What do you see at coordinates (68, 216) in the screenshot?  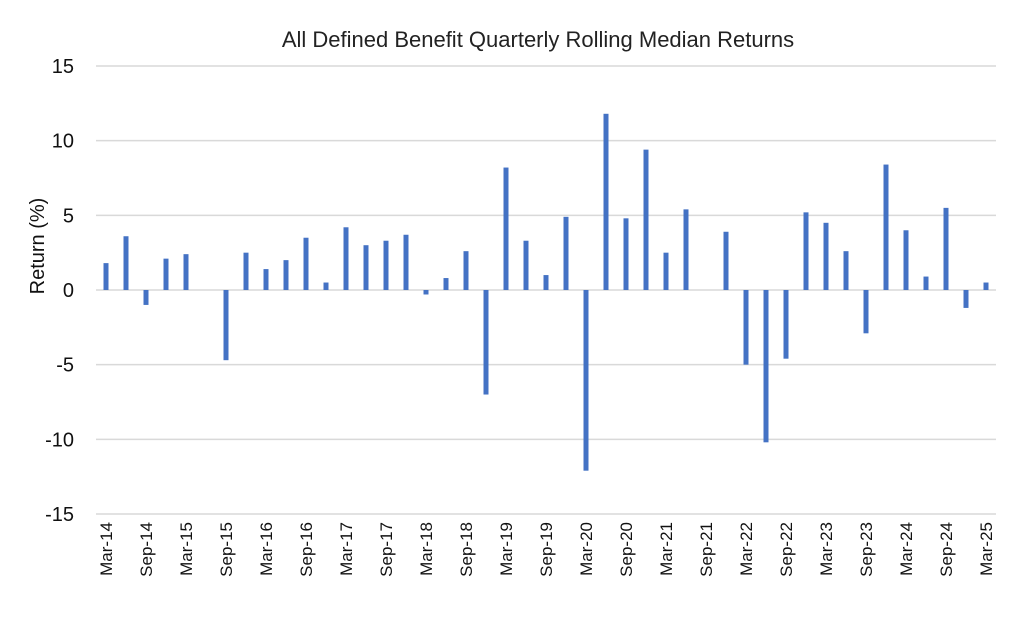 I see `y-tick-label: 5` at bounding box center [68, 216].